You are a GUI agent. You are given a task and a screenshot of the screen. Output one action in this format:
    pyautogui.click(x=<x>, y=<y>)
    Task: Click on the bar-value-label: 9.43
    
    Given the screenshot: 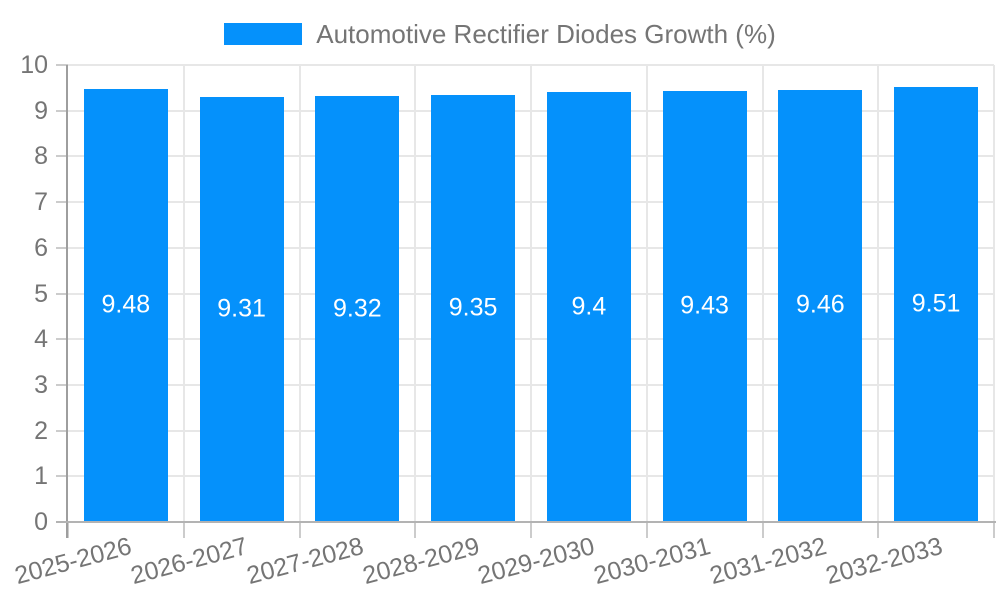 What is the action you would take?
    pyautogui.click(x=704, y=305)
    